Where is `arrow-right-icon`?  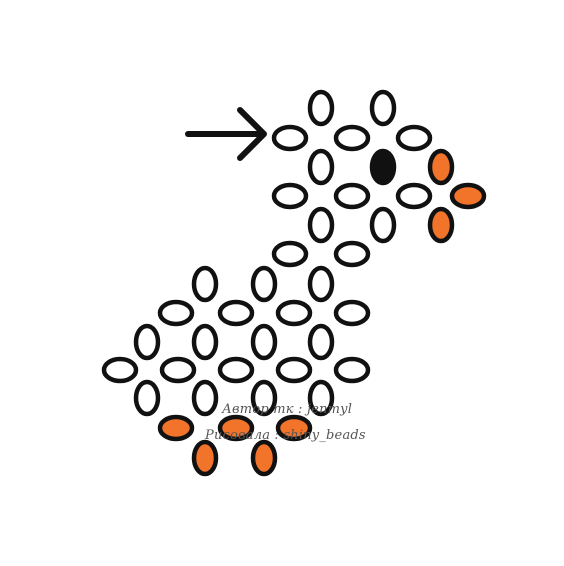
arrow-right-icon is located at coordinates (226, 134).